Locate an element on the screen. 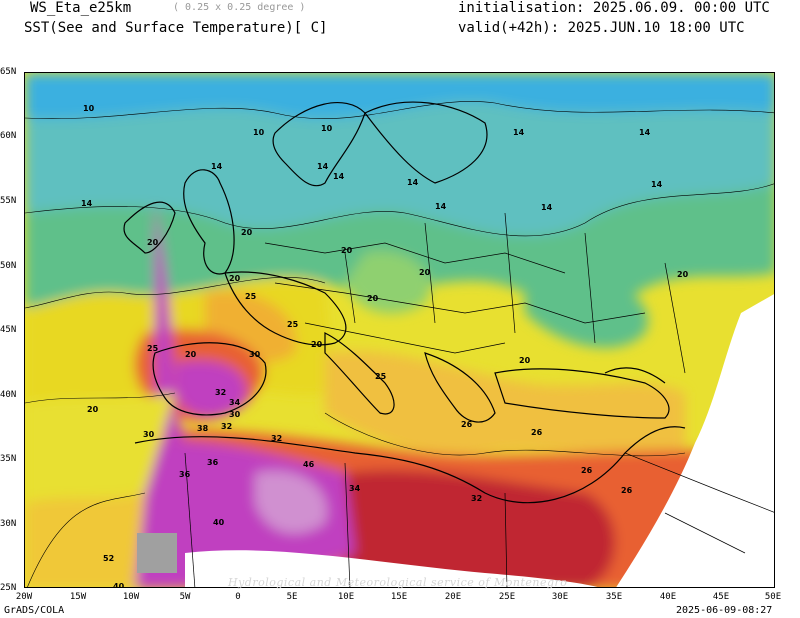  lon-label: 10W is located at coordinates (131, 597).